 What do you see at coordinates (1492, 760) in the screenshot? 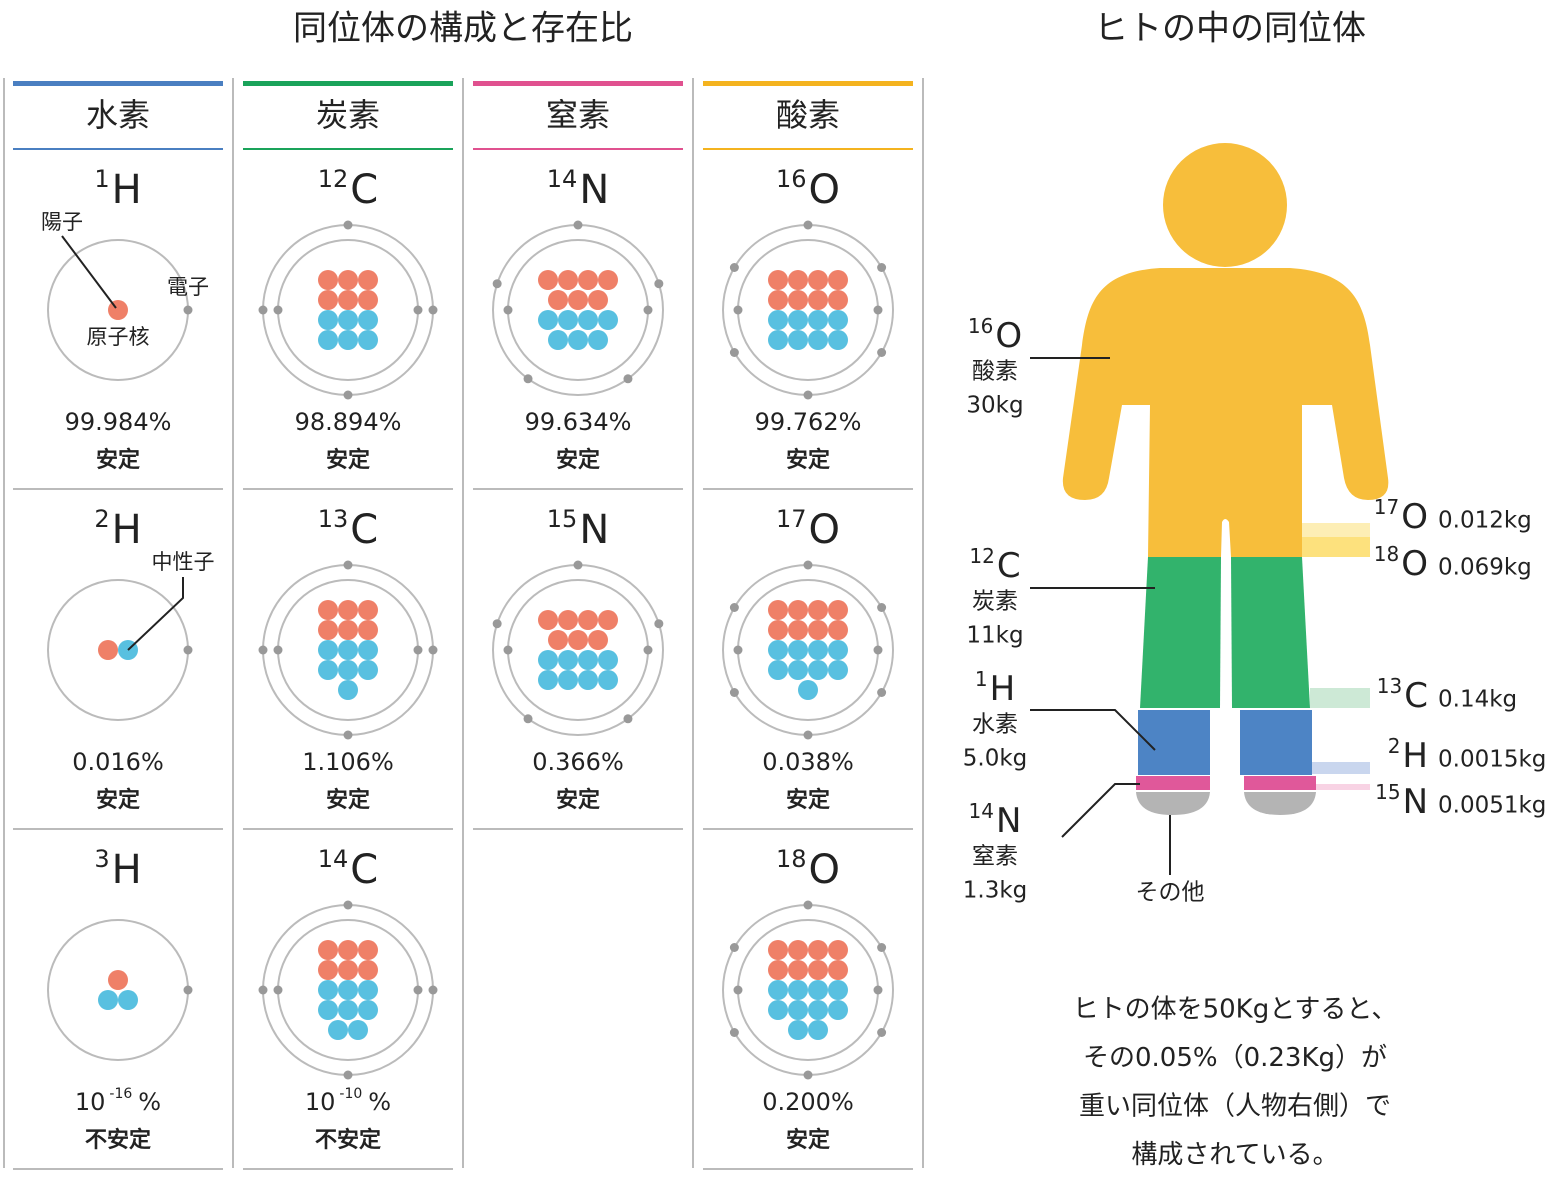
I see `minor-weight: 0.0015kg` at bounding box center [1492, 760].